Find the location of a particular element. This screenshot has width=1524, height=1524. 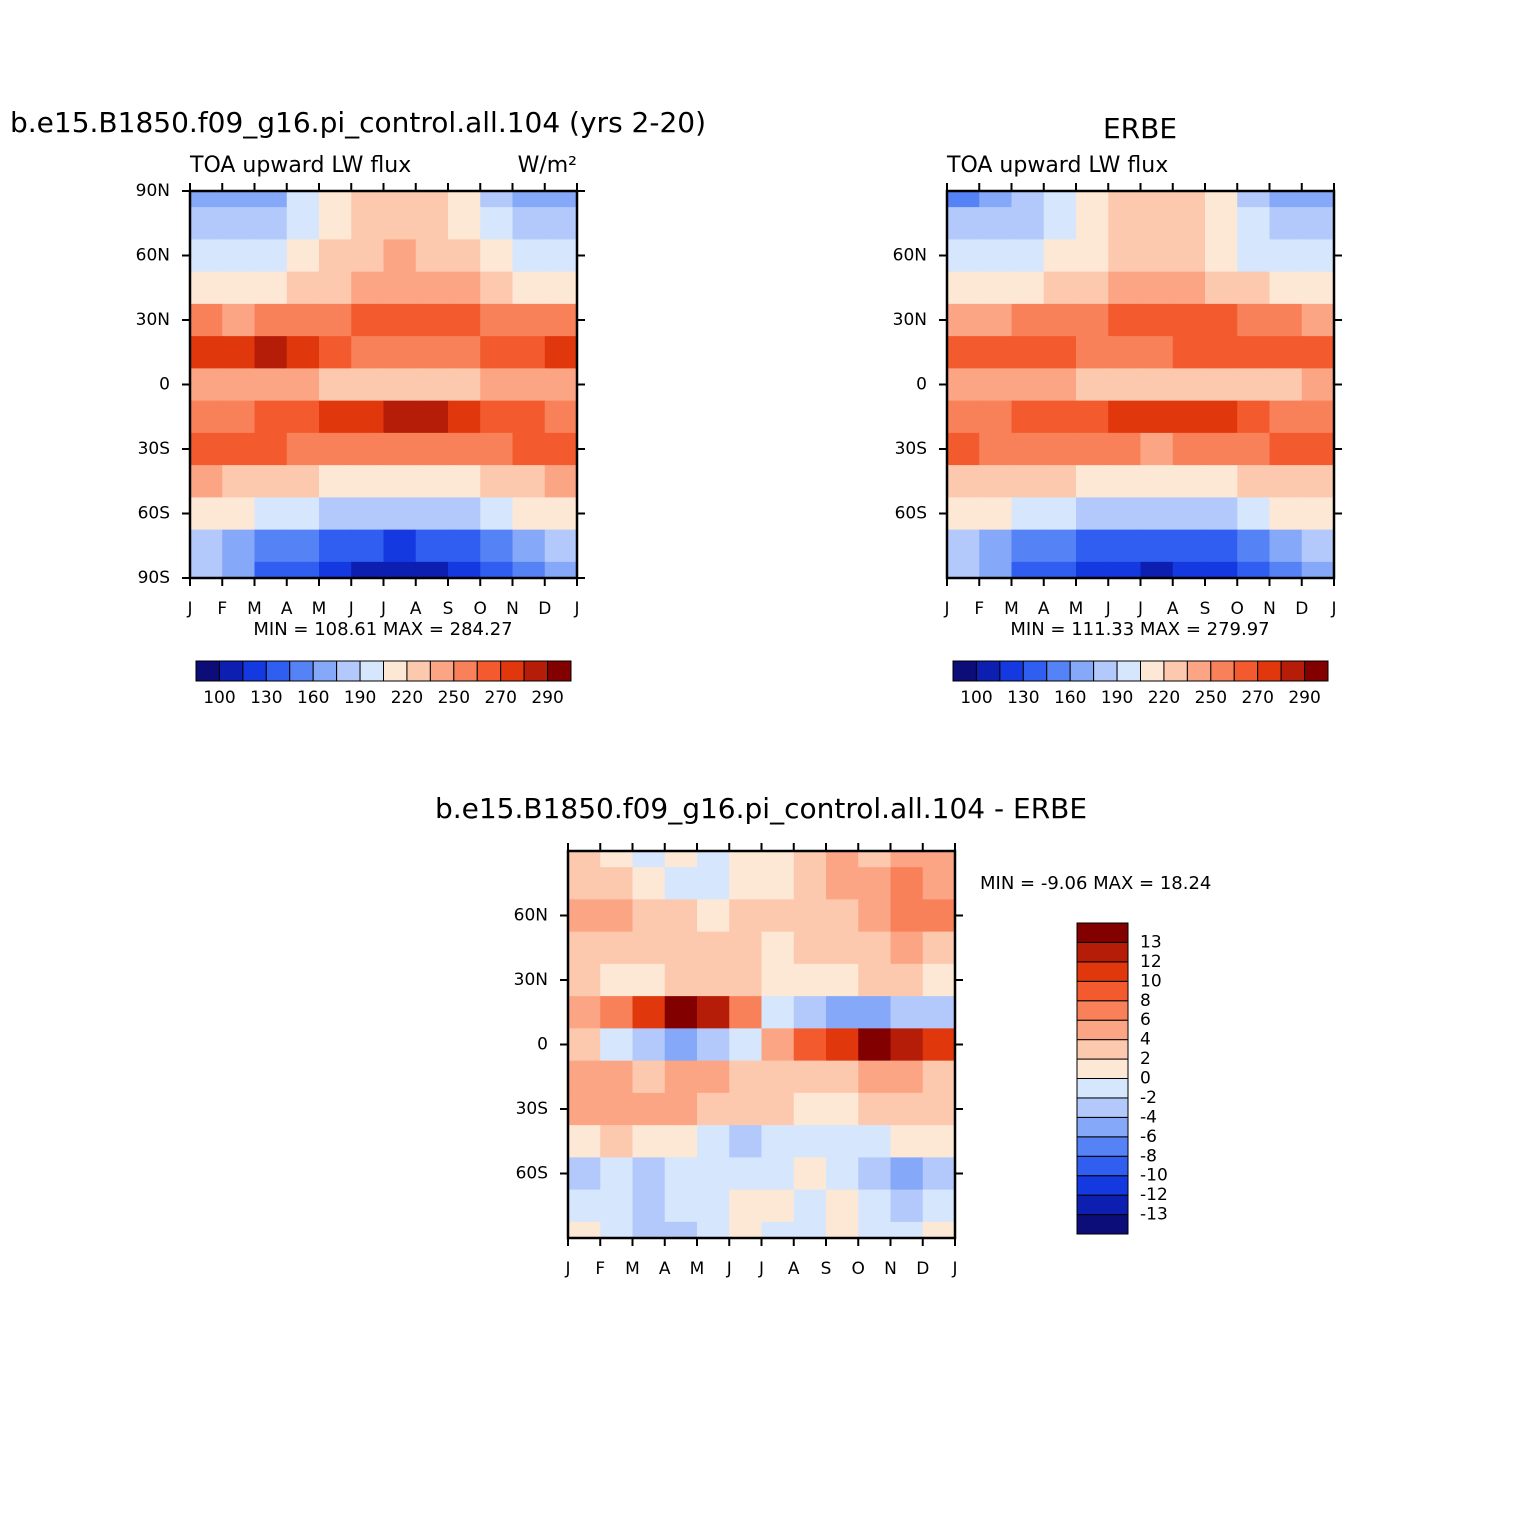

colorbar-label: 12 is located at coordinates (1151, 962).